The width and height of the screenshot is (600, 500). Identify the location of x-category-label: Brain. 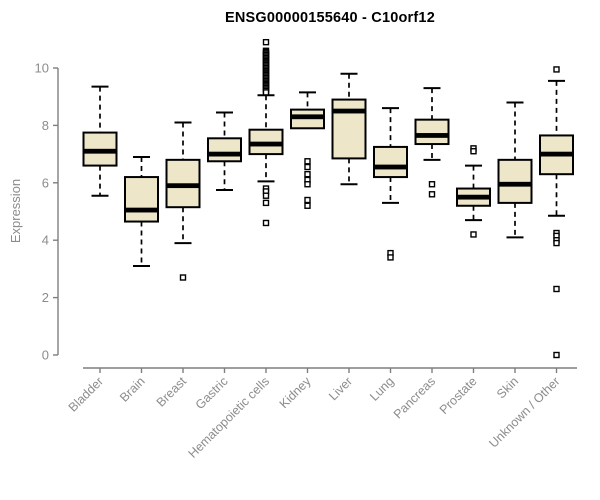
(132, 389).